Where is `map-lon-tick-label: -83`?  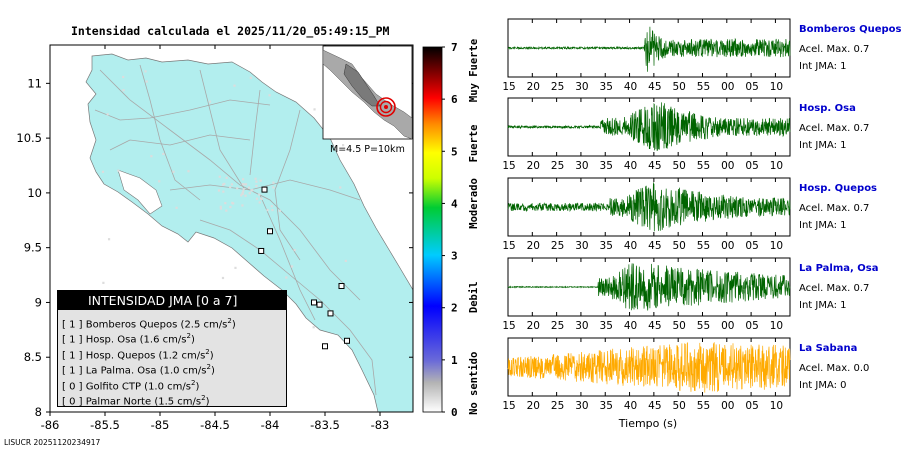
map-lon-tick-label: -83 is located at coordinates (380, 425).